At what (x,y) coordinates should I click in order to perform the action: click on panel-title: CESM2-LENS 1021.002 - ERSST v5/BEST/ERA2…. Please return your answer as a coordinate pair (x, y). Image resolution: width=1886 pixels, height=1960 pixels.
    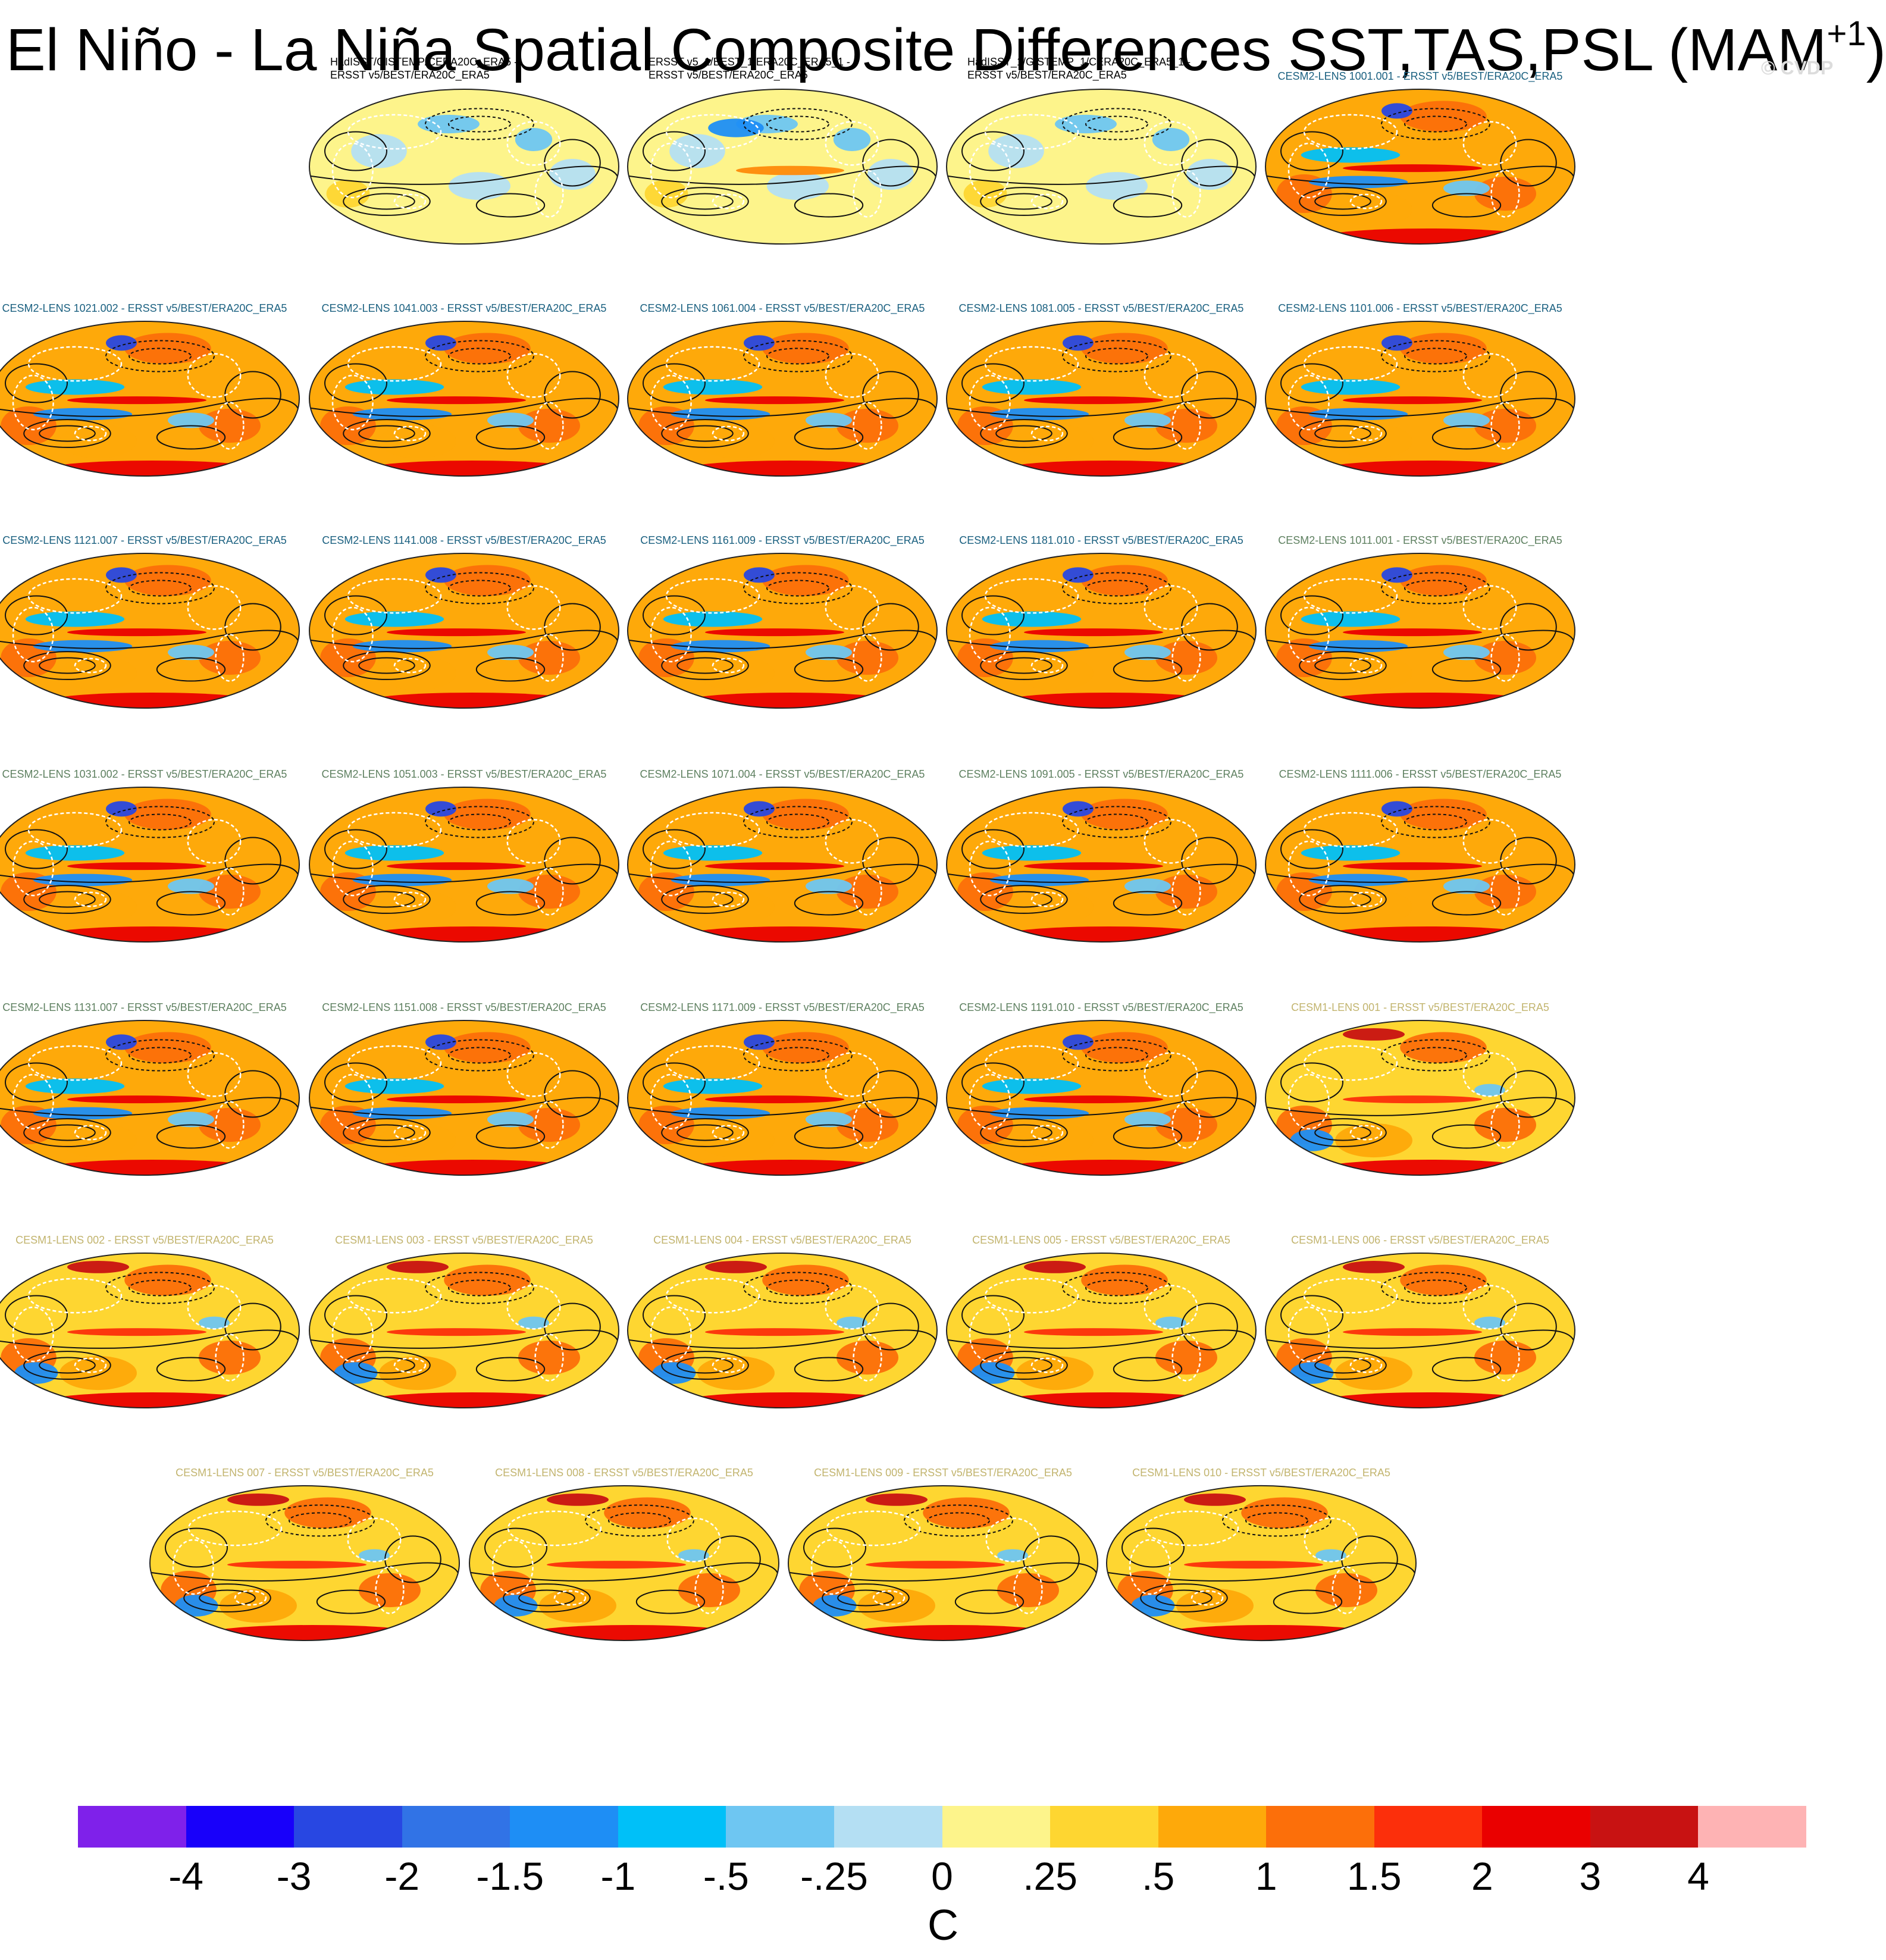
    Looking at the image, I should click on (144, 308).